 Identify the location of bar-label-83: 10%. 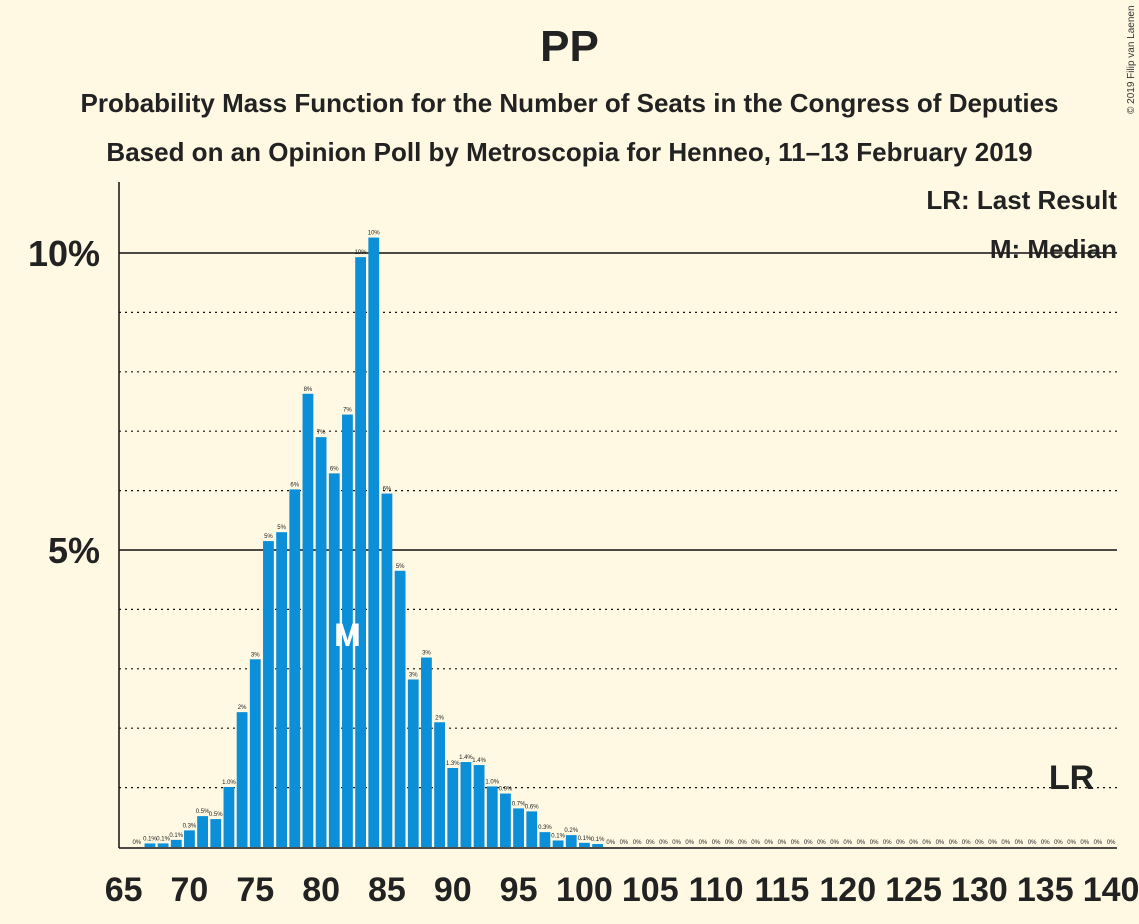
(361, 253).